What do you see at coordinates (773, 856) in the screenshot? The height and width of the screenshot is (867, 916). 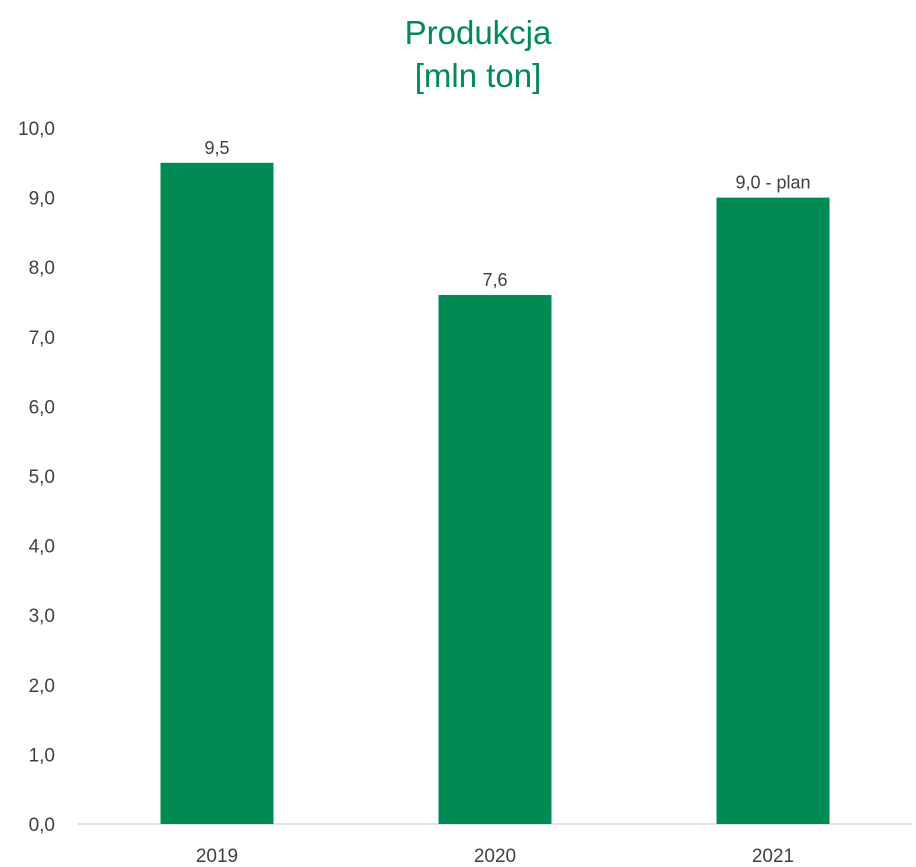 I see `x-tick-label: 2021` at bounding box center [773, 856].